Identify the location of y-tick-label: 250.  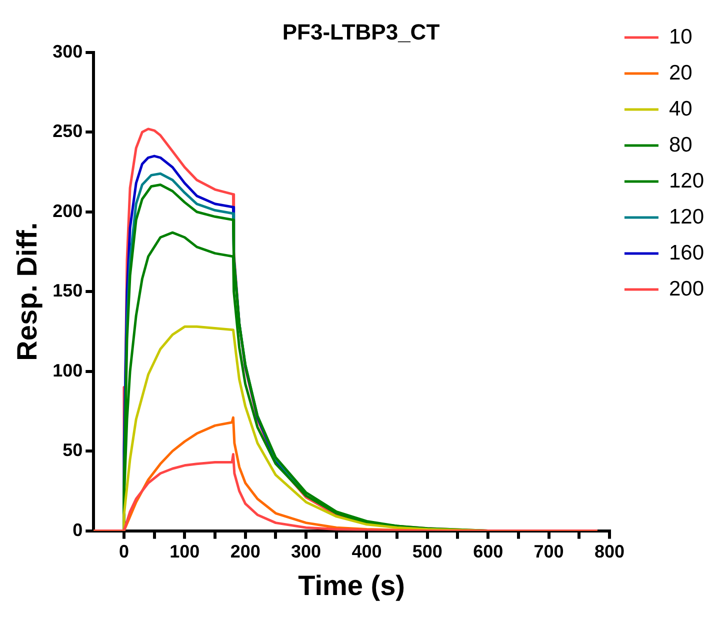
(67, 131).